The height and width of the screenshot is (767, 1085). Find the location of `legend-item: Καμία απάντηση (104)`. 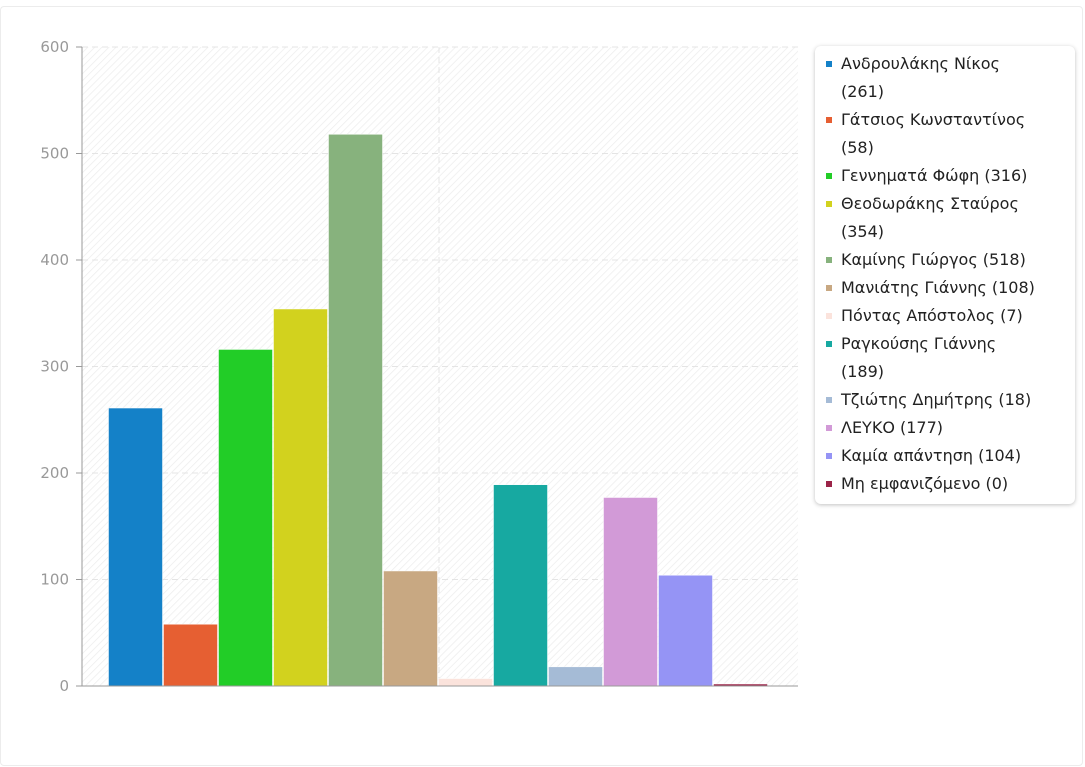

legend-item: Καμία απάντηση (104) is located at coordinates (945, 456).